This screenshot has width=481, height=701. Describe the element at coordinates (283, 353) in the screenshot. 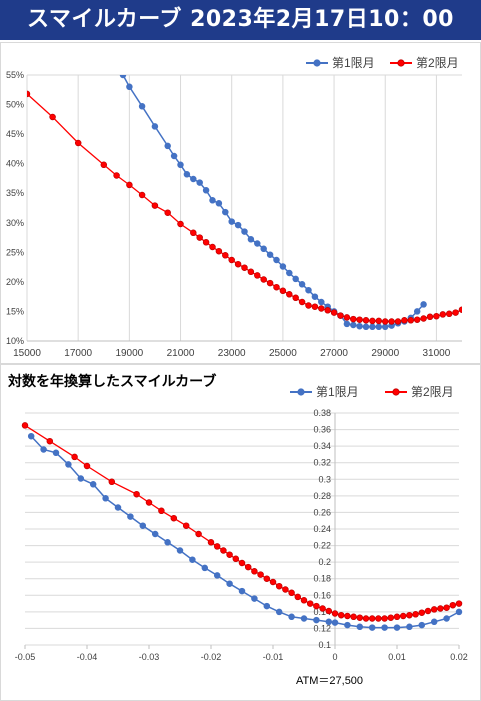

I see `x-tick-label: 25000` at that location.